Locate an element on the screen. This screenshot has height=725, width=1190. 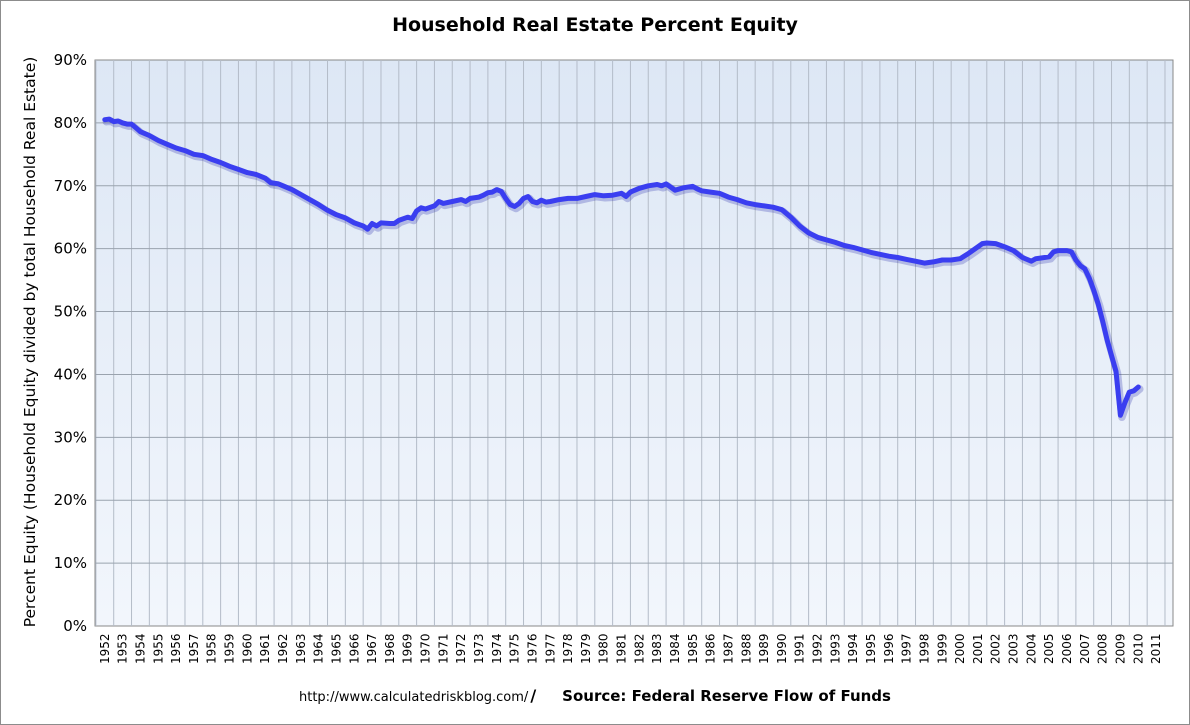
source-note: Source: Federal Reserve Flow of Funds is located at coordinates (726, 696).